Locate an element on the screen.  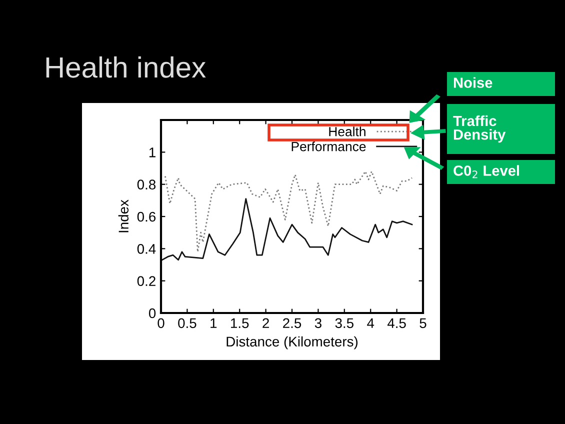
text: Noise is located at coordinates (473, 82).